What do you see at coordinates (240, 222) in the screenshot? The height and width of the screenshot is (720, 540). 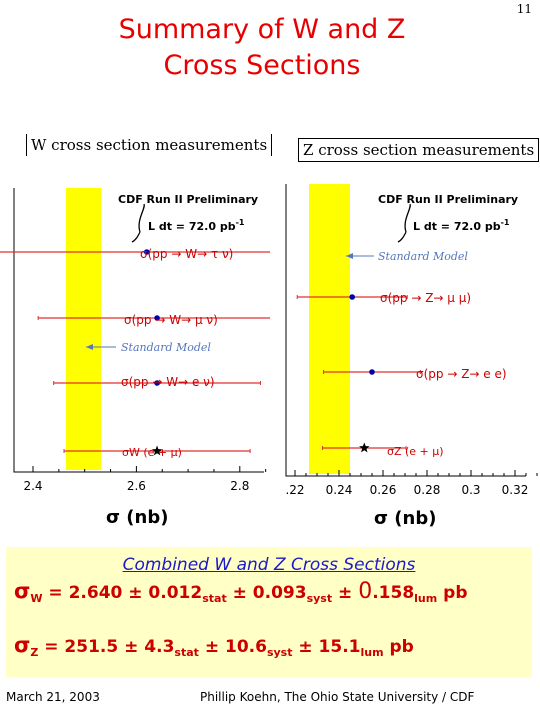 I see `w-lumi-sup: -1` at bounding box center [240, 222].